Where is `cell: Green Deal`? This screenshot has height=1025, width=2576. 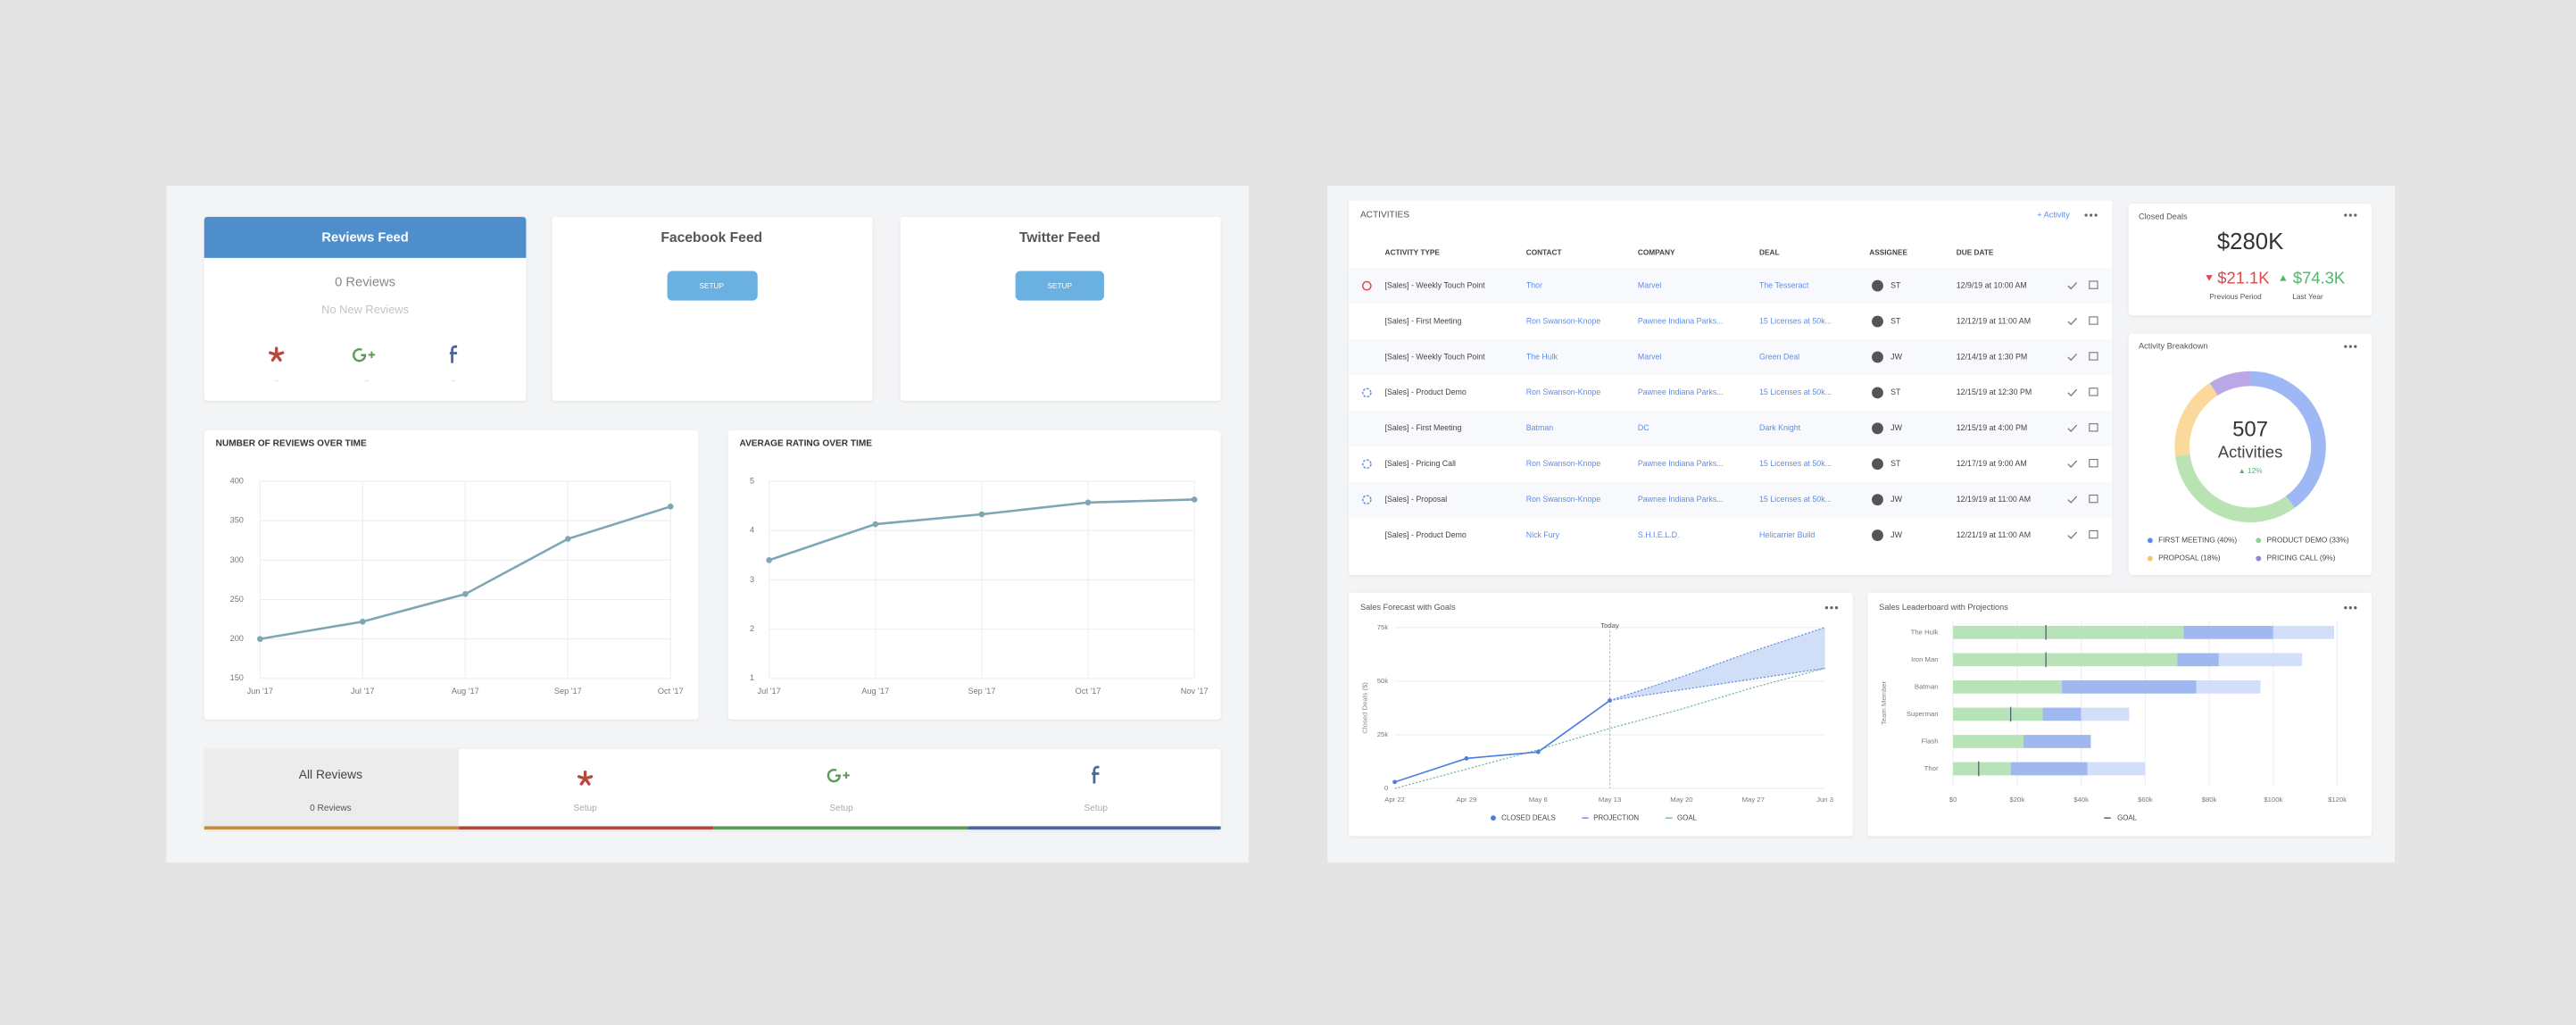 cell: Green Deal is located at coordinates (1779, 357).